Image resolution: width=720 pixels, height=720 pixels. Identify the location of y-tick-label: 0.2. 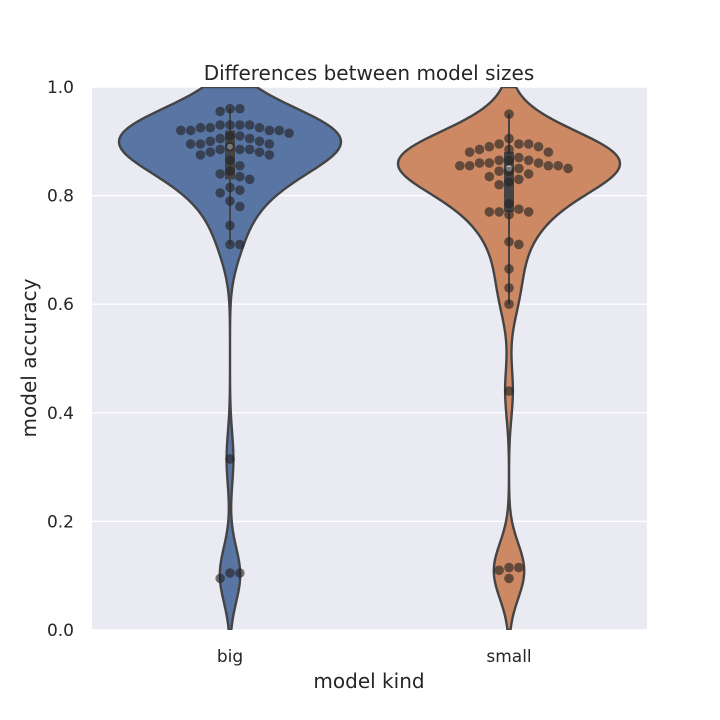
(60, 522).